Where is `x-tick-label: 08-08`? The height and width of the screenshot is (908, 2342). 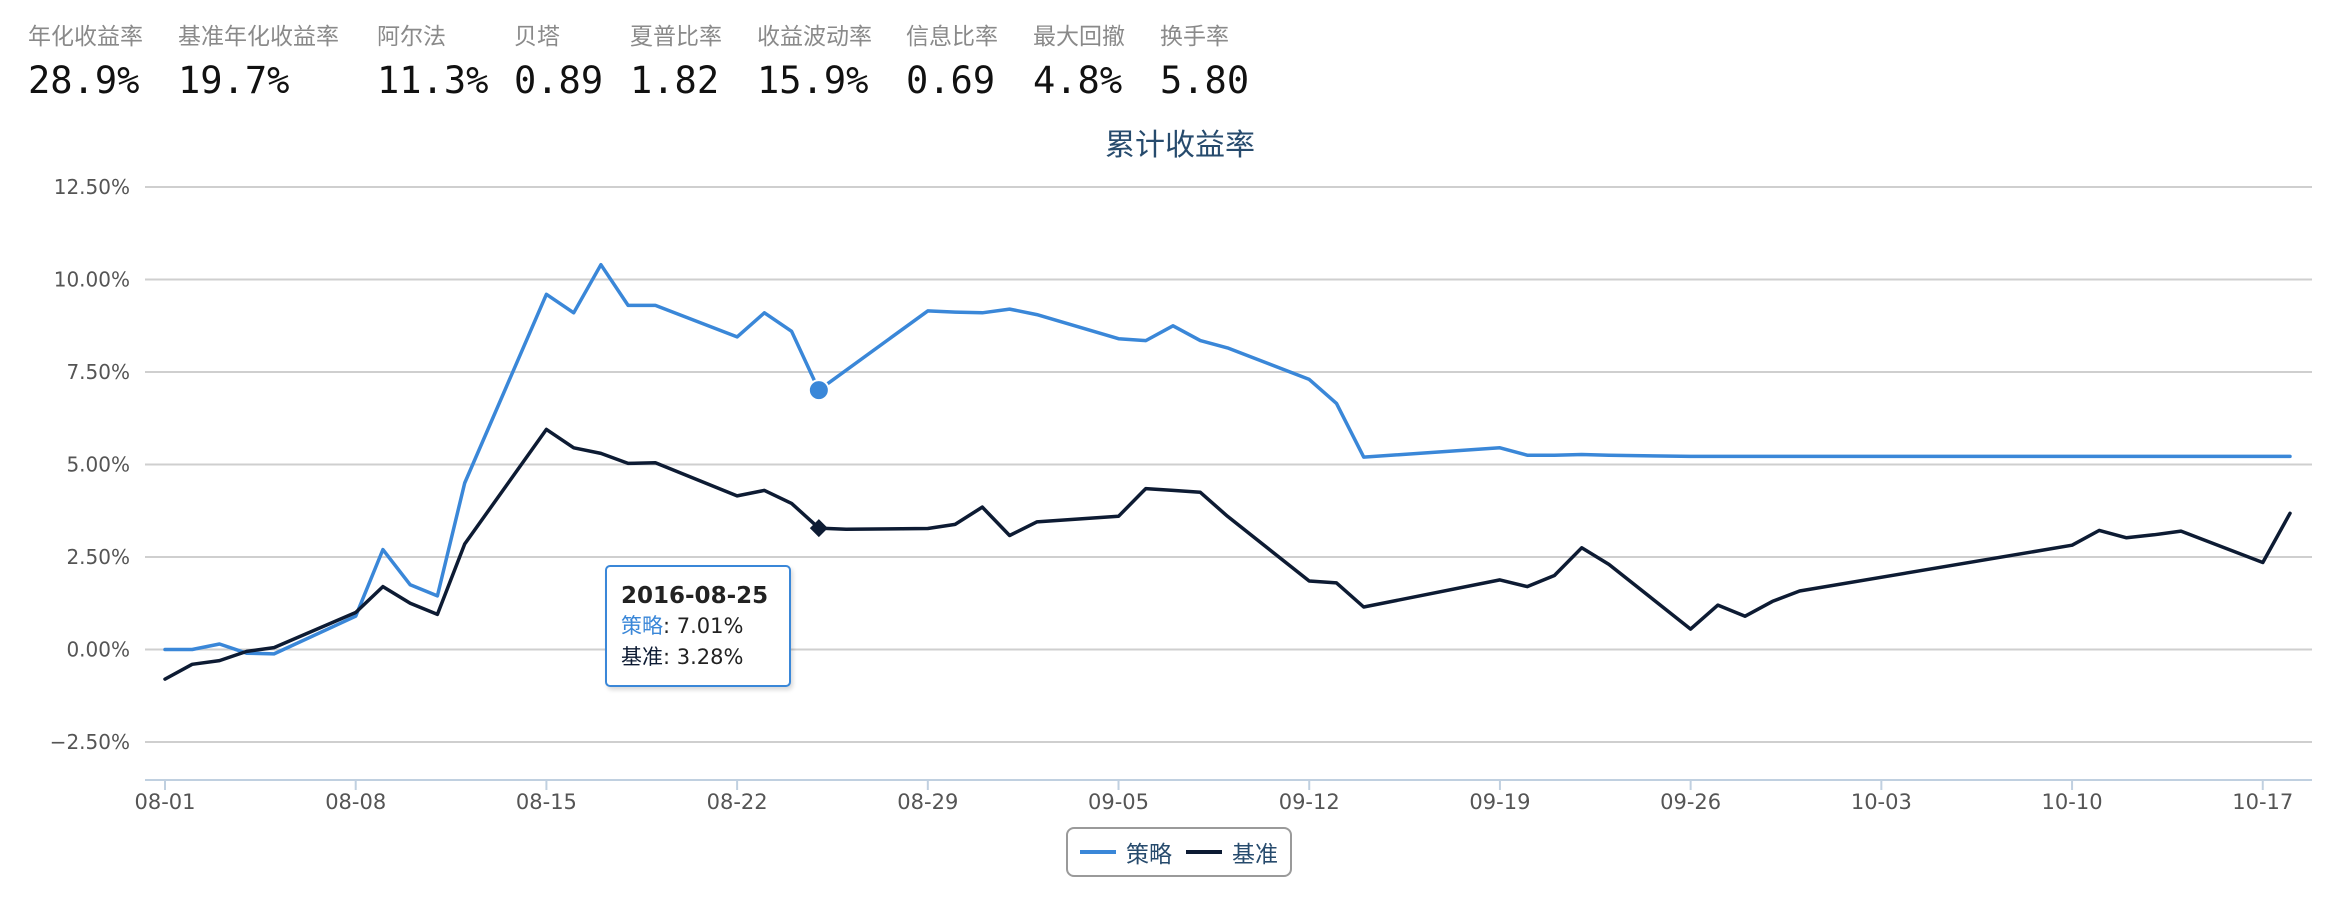
x-tick-label: 08-08 is located at coordinates (355, 802).